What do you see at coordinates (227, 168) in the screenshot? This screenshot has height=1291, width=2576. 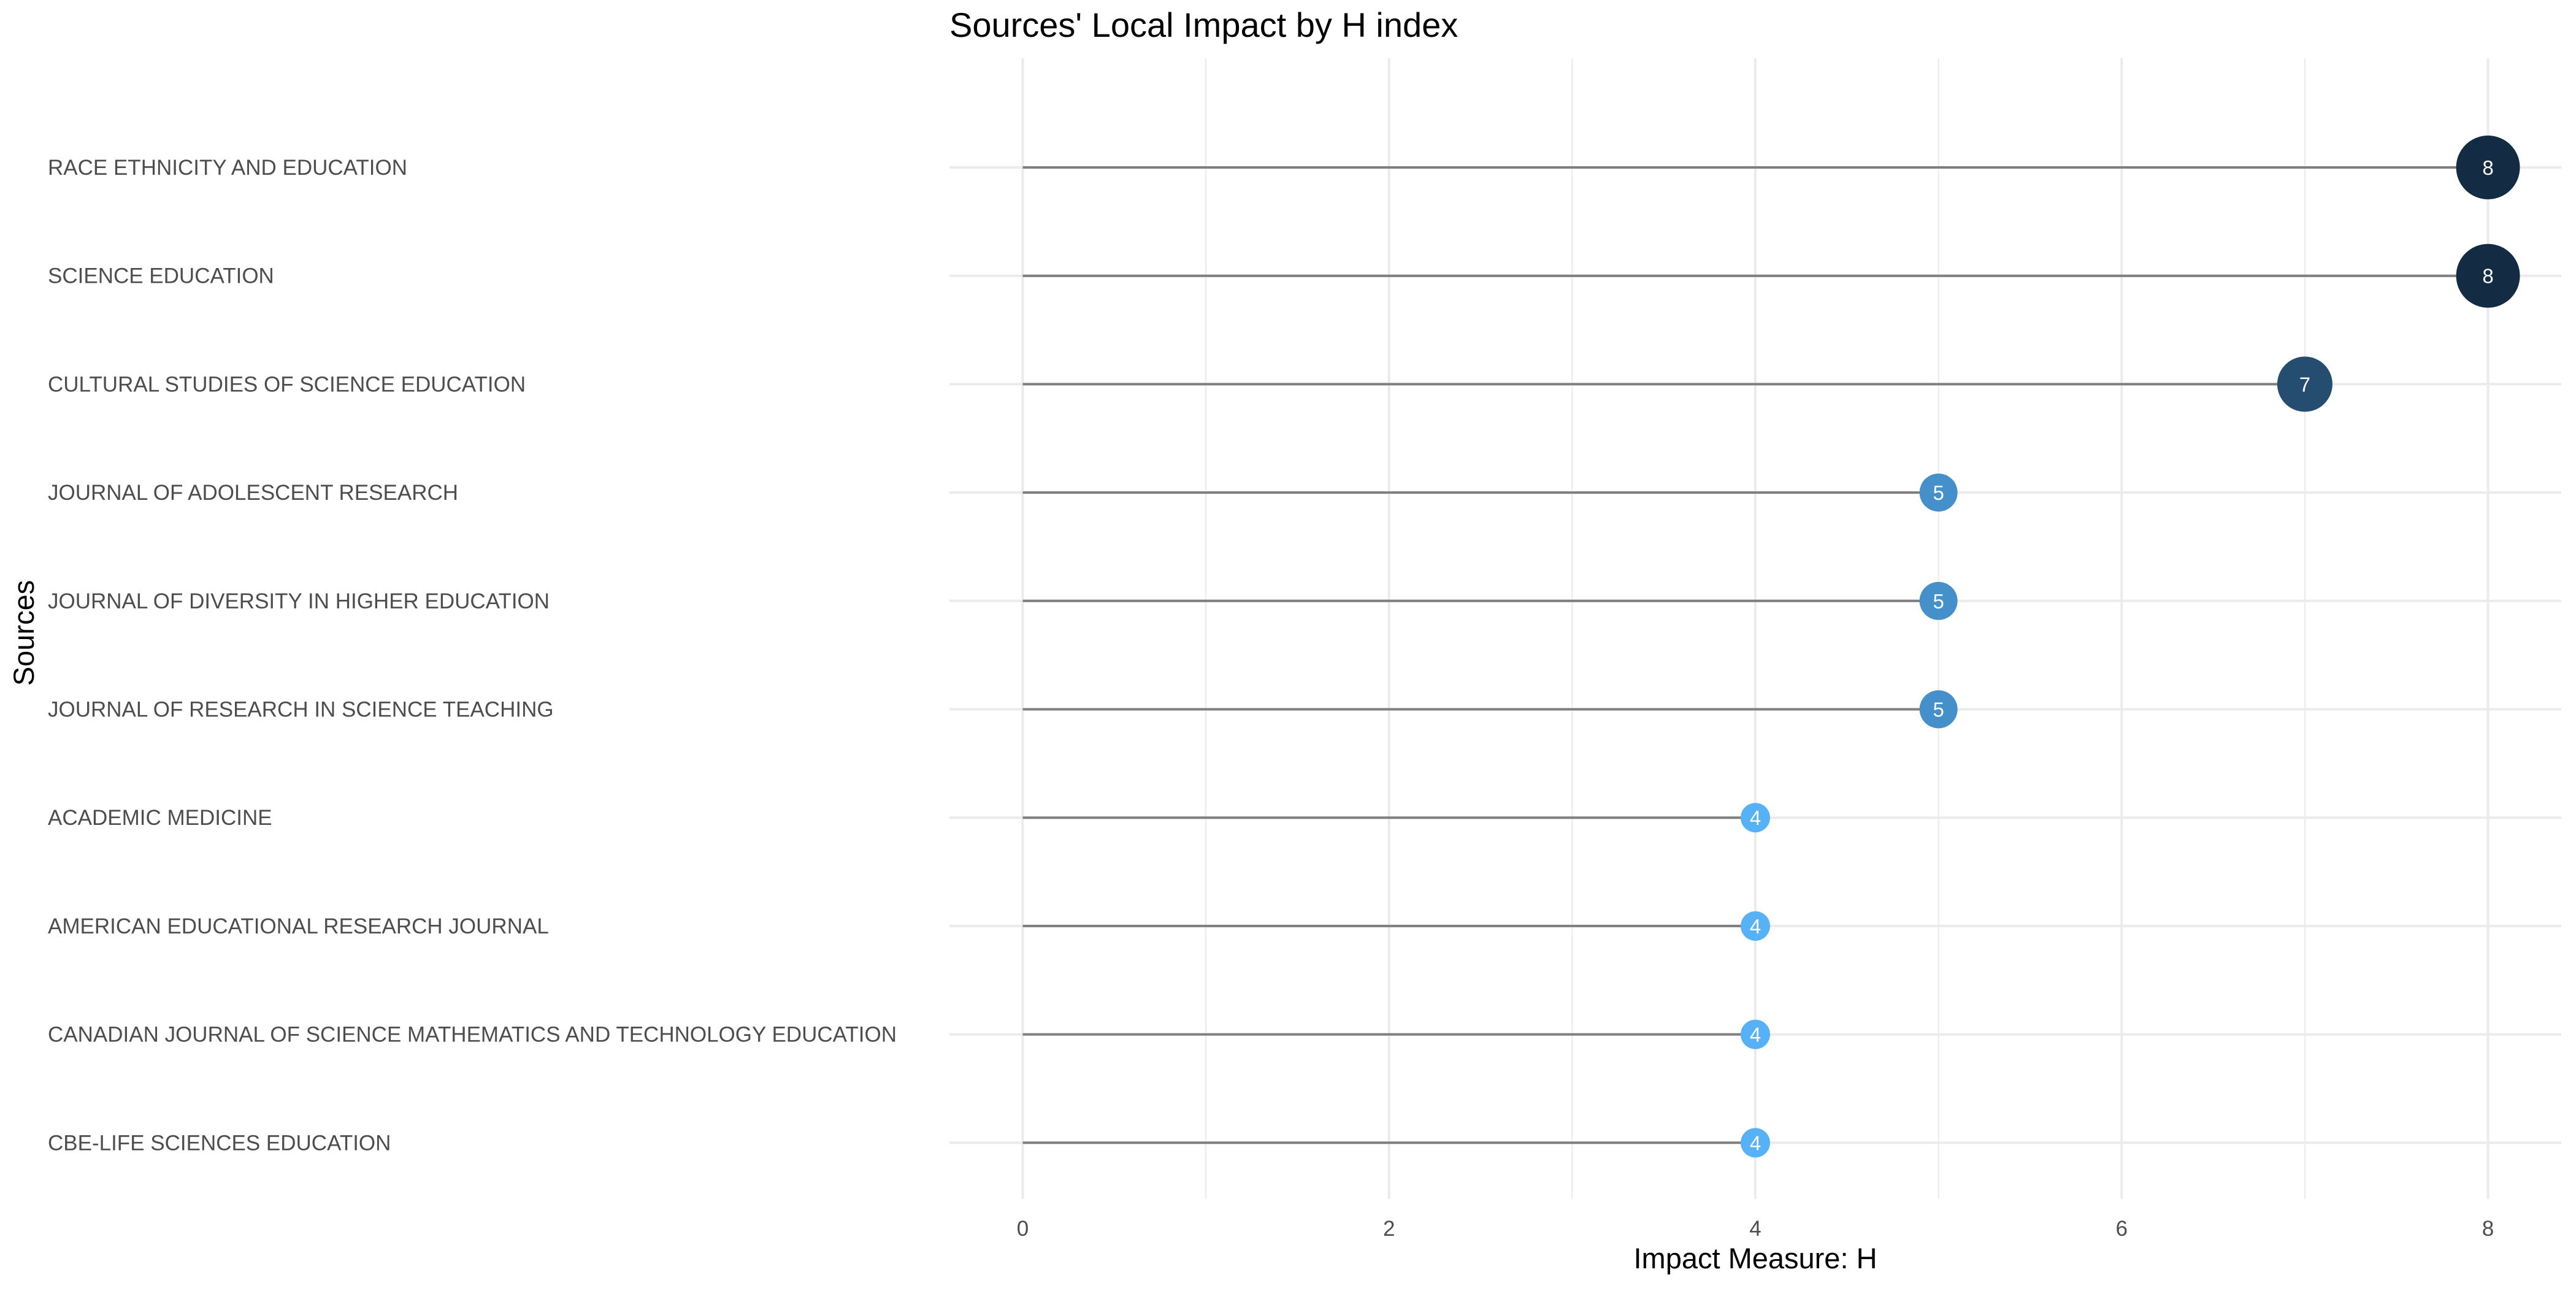 I see `category-label: RACE ETHNICITY AND EDUCATION` at bounding box center [227, 168].